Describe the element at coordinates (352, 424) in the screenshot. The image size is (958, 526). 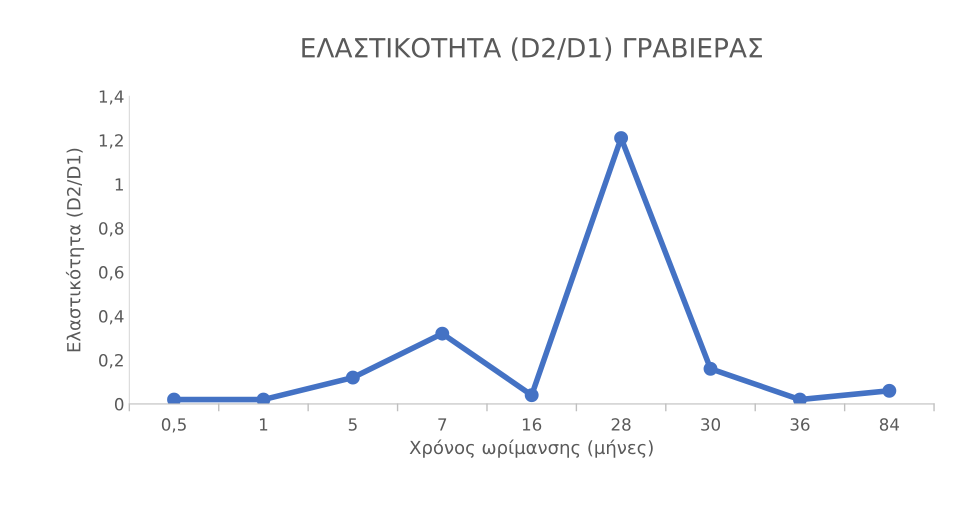
I see `x-tick-label: 5` at that location.